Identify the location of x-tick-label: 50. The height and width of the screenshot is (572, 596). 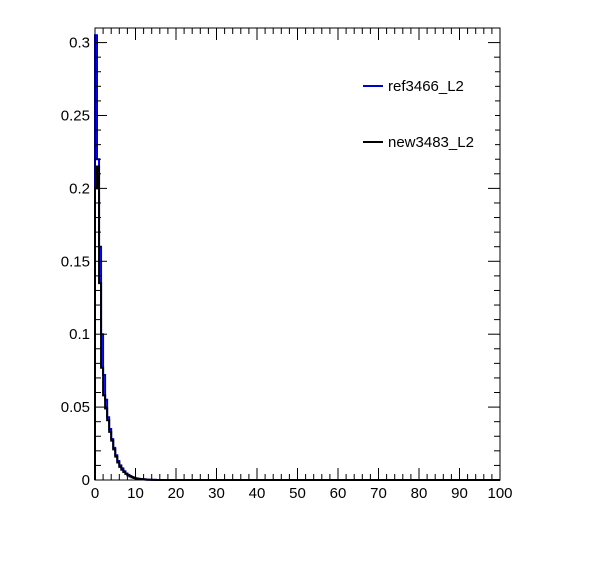
(297, 493).